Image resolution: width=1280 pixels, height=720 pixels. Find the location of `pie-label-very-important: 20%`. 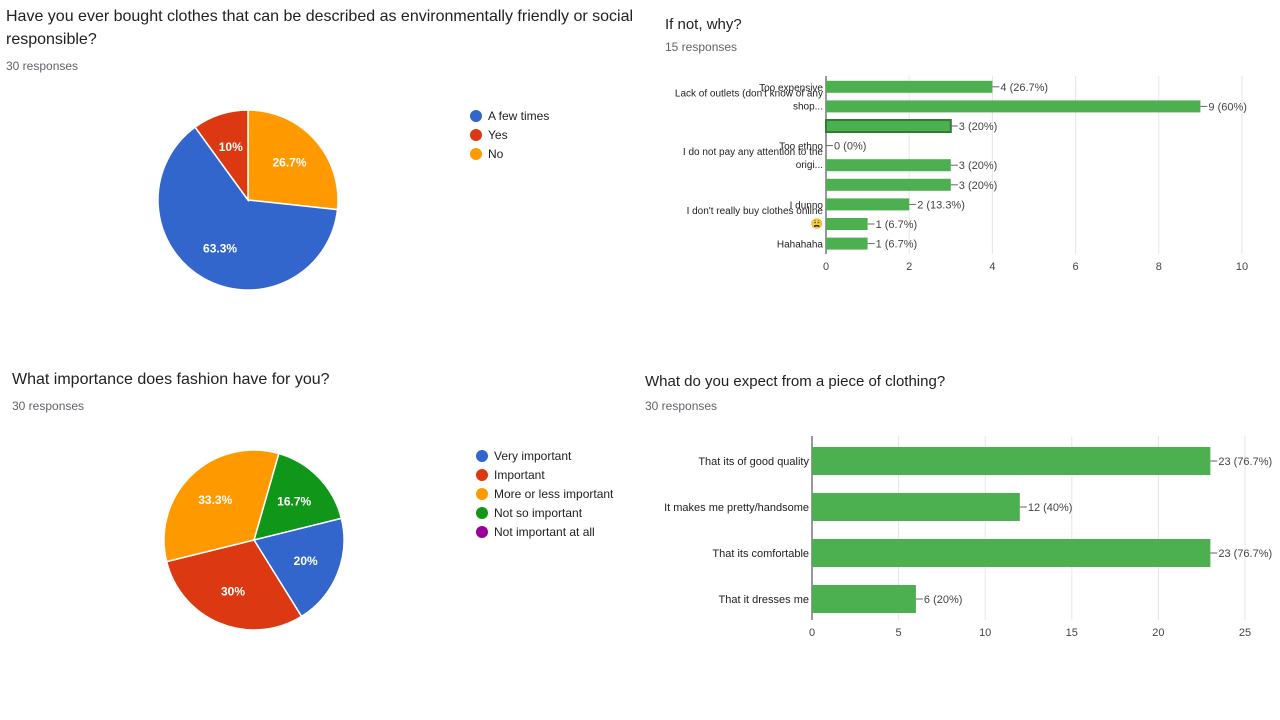

pie-label-very-important: 20% is located at coordinates (306, 561).